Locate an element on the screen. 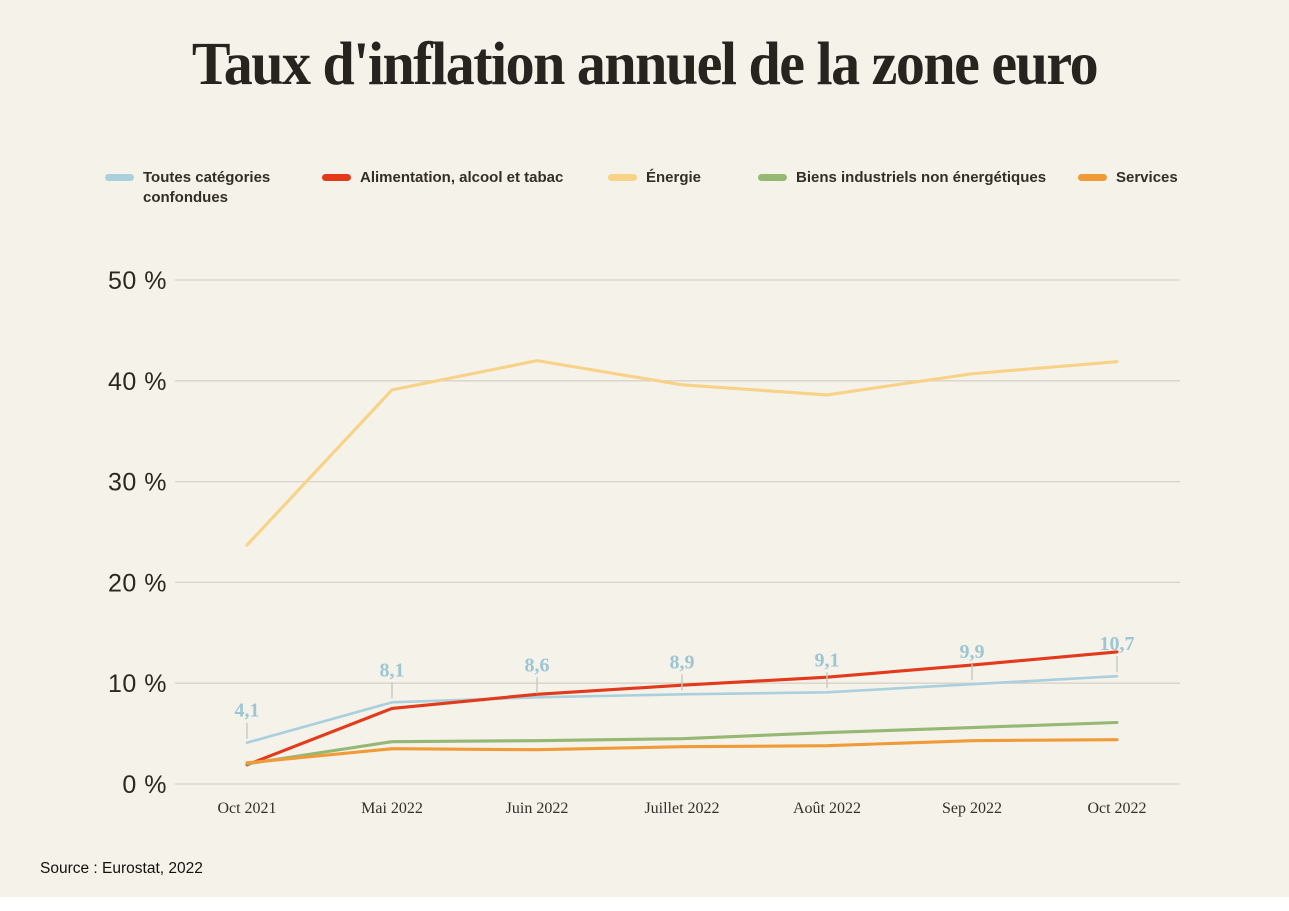 The height and width of the screenshot is (911, 1289). legend-swatch-red is located at coordinates (336, 177).